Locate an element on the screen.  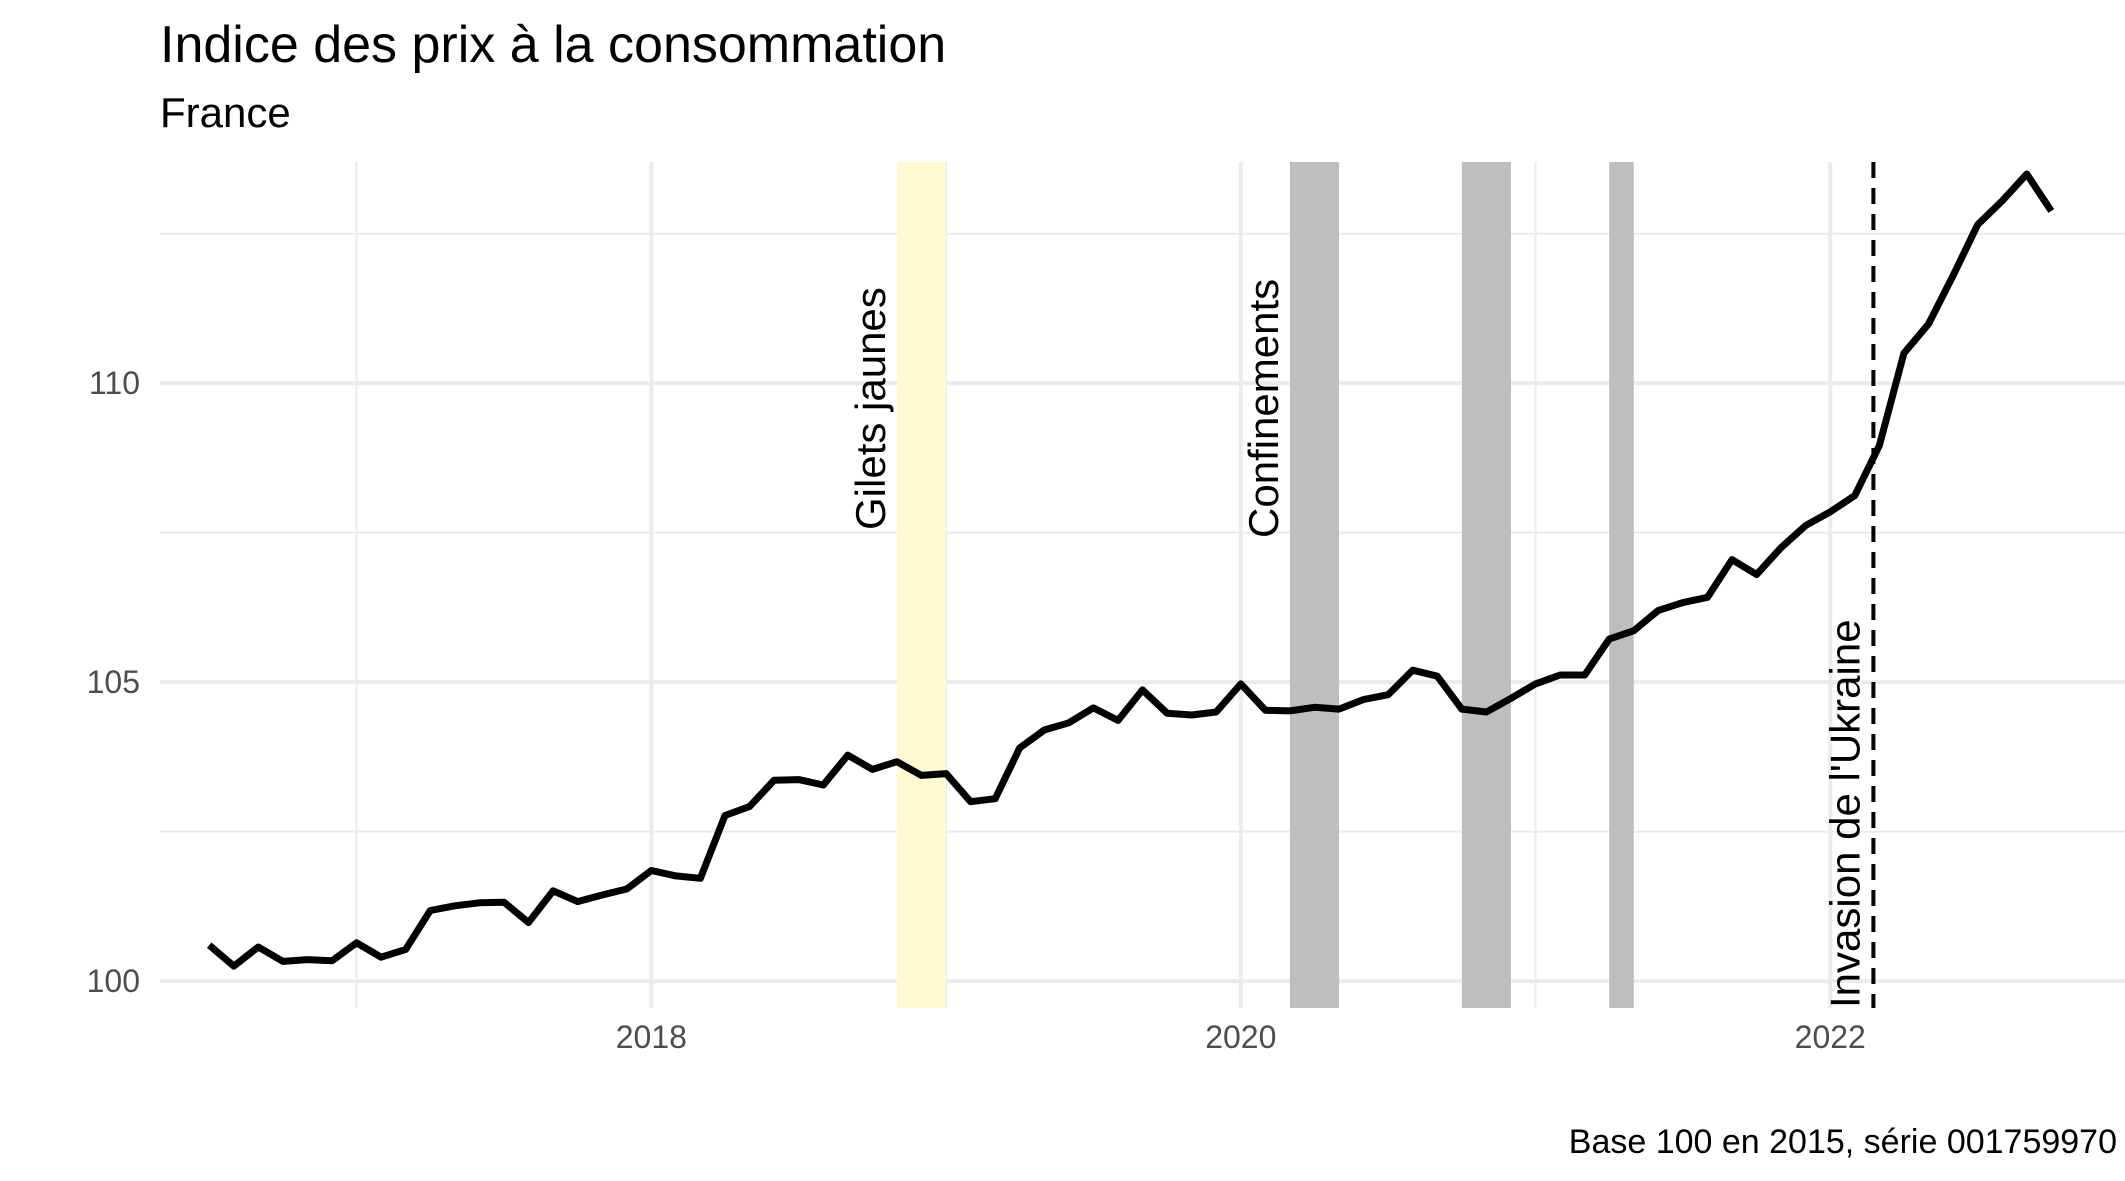
y-tick-label: 100 is located at coordinates (113, 981).